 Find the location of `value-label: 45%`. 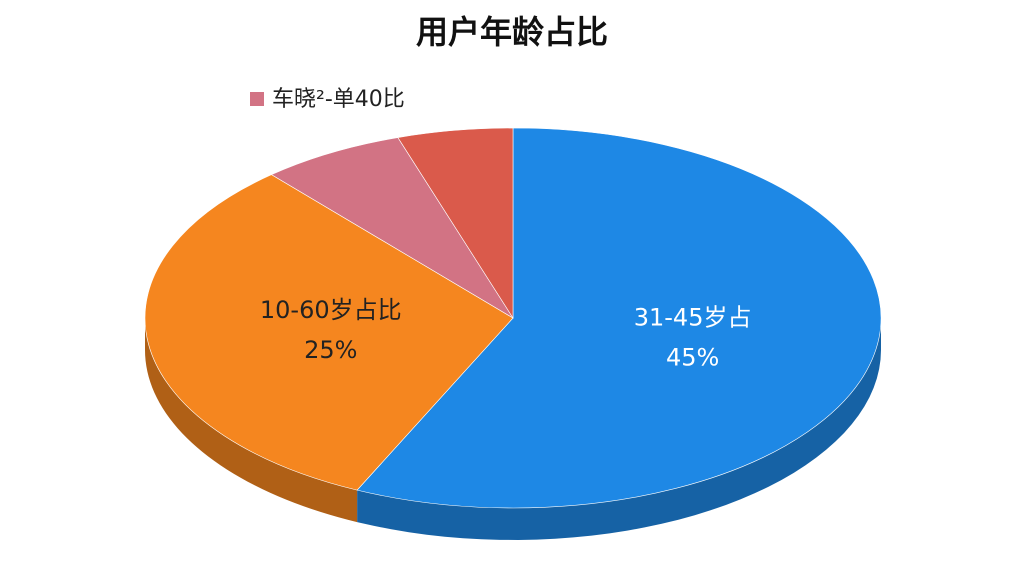

value-label: 45% is located at coordinates (692, 358).